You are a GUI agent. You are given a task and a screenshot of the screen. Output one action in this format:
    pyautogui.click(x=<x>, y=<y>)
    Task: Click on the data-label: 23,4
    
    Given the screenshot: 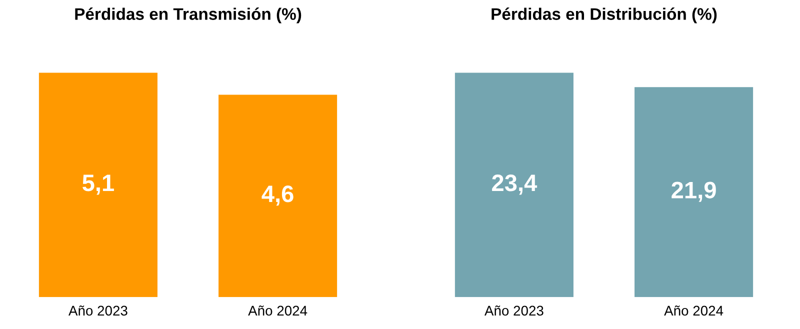 What is the action you would take?
    pyautogui.click(x=515, y=184)
    